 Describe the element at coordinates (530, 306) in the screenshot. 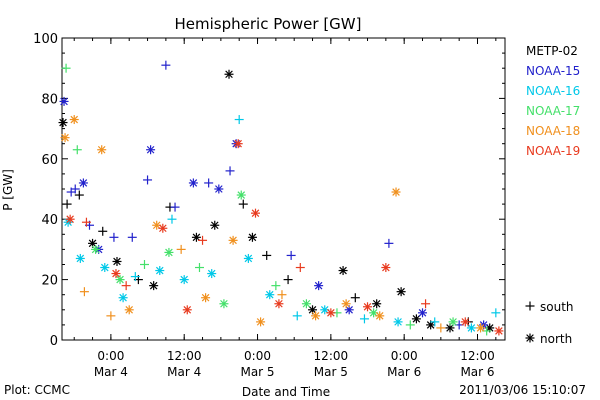

I see `marker-legend-symbol` at that location.